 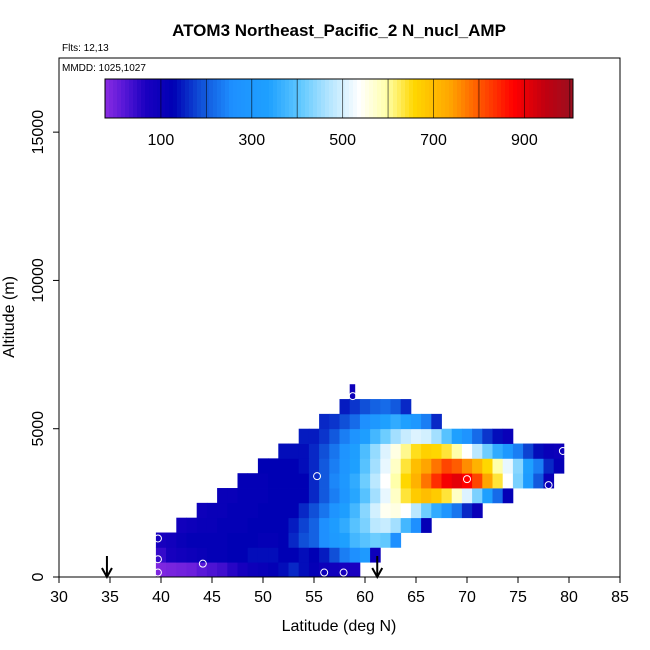 What do you see at coordinates (38, 576) in the screenshot?
I see `y-tick-label: 0` at bounding box center [38, 576].